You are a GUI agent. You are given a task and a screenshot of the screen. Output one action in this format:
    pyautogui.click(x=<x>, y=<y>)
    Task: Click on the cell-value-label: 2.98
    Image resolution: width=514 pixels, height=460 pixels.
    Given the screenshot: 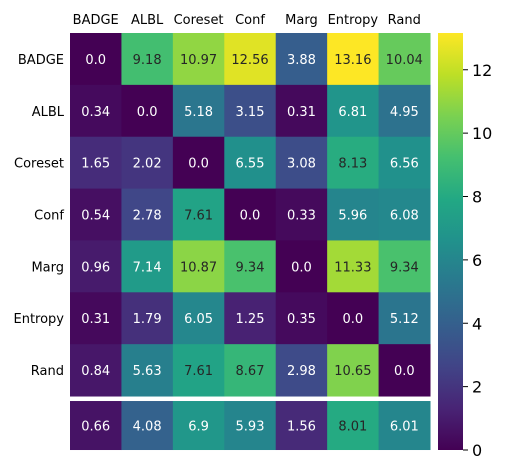 What is the action you would take?
    pyautogui.click(x=301, y=371)
    